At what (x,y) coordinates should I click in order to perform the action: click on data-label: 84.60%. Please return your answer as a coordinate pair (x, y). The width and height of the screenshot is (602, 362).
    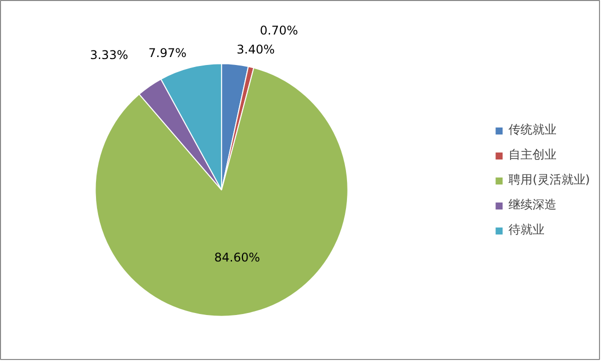
    Looking at the image, I should click on (237, 257).